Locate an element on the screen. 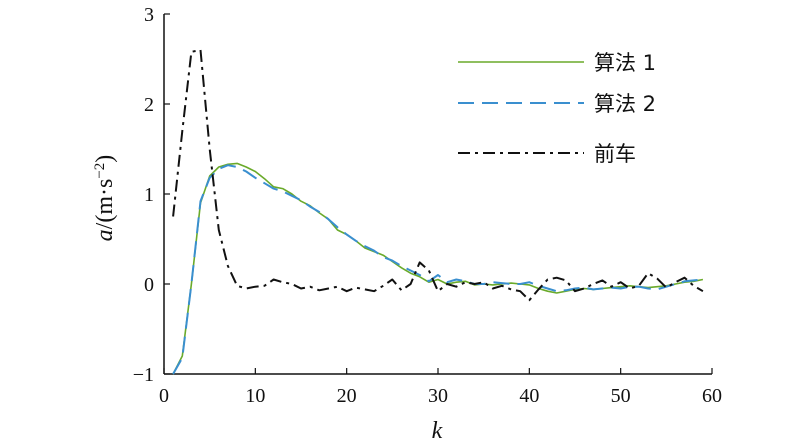 The width and height of the screenshot is (800, 446). x-tick-label: 40 is located at coordinates (529, 396).